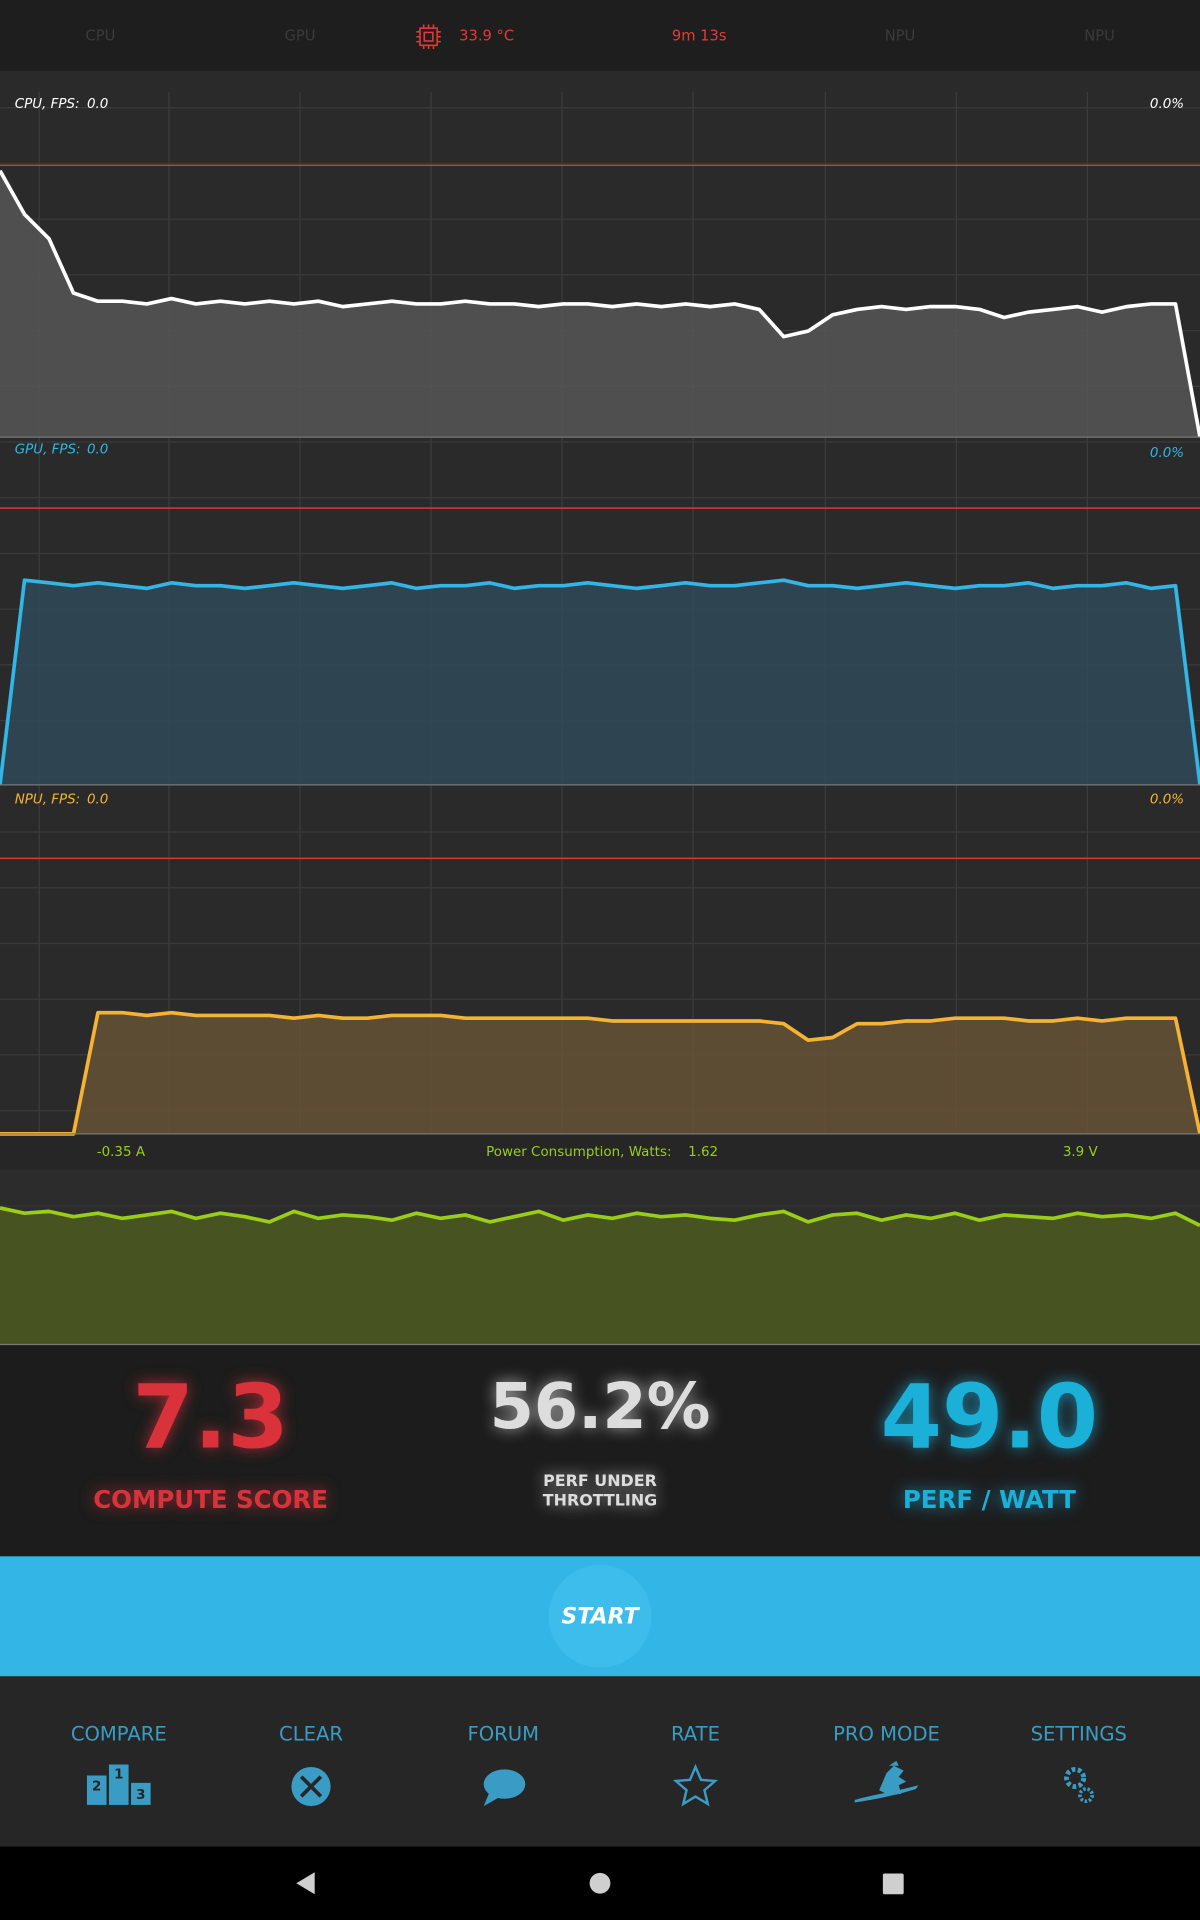 This screenshot has width=1200, height=1920. What do you see at coordinates (311, 1734) in the screenshot?
I see `nav-clear: CLEAR` at bounding box center [311, 1734].